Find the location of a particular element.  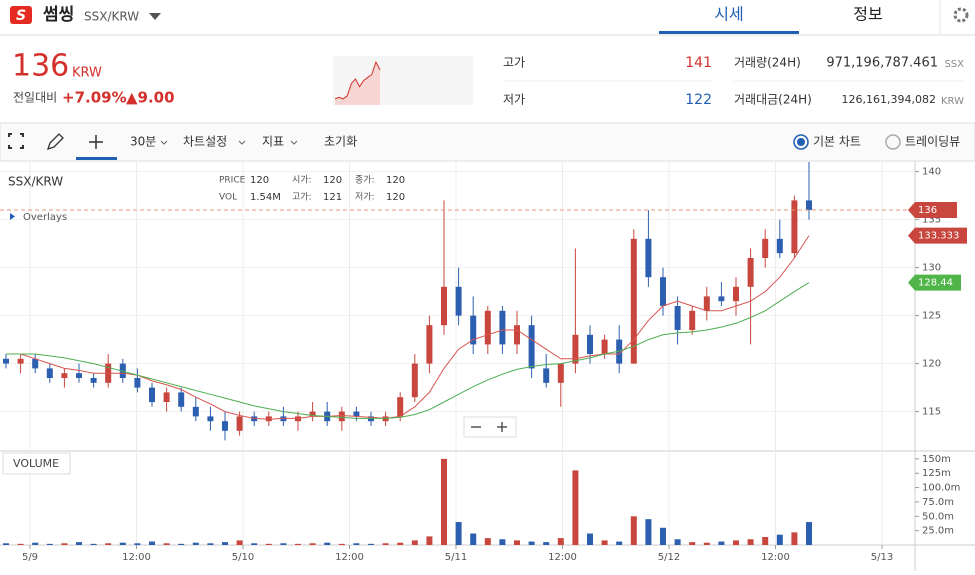

low-label: 저가 is located at coordinates (514, 100).